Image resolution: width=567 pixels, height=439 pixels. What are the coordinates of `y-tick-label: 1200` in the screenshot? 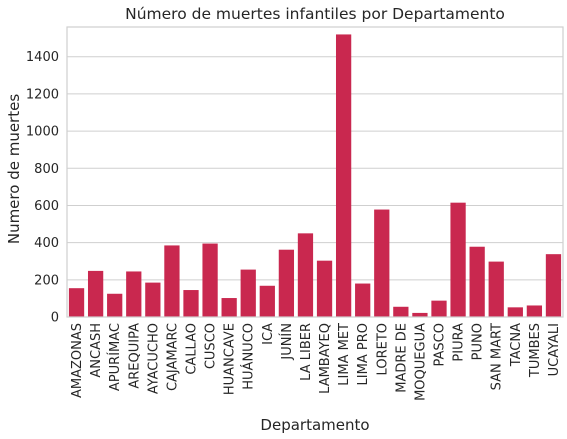 It's located at (42, 94).